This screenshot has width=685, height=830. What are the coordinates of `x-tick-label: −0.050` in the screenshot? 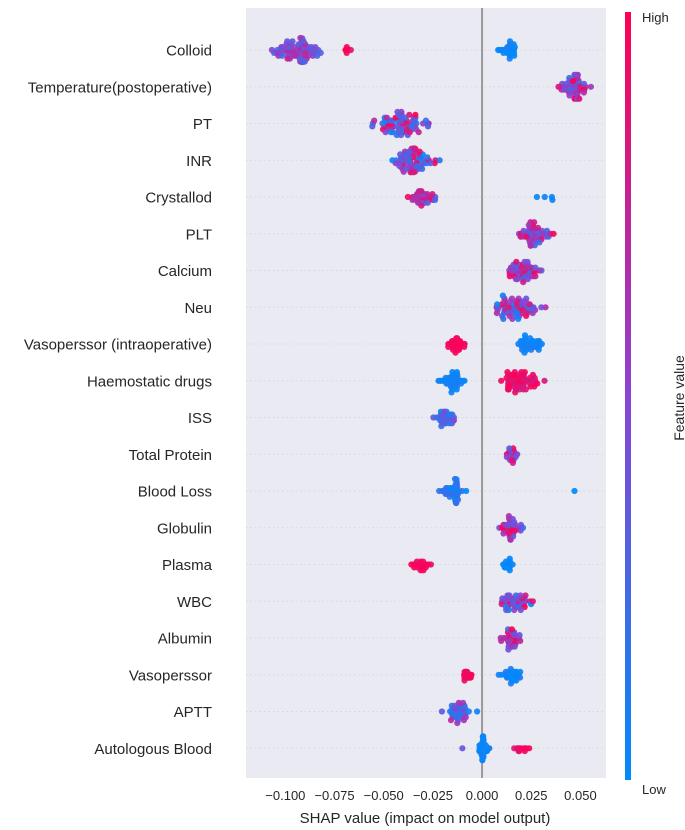 It's located at (384, 795).